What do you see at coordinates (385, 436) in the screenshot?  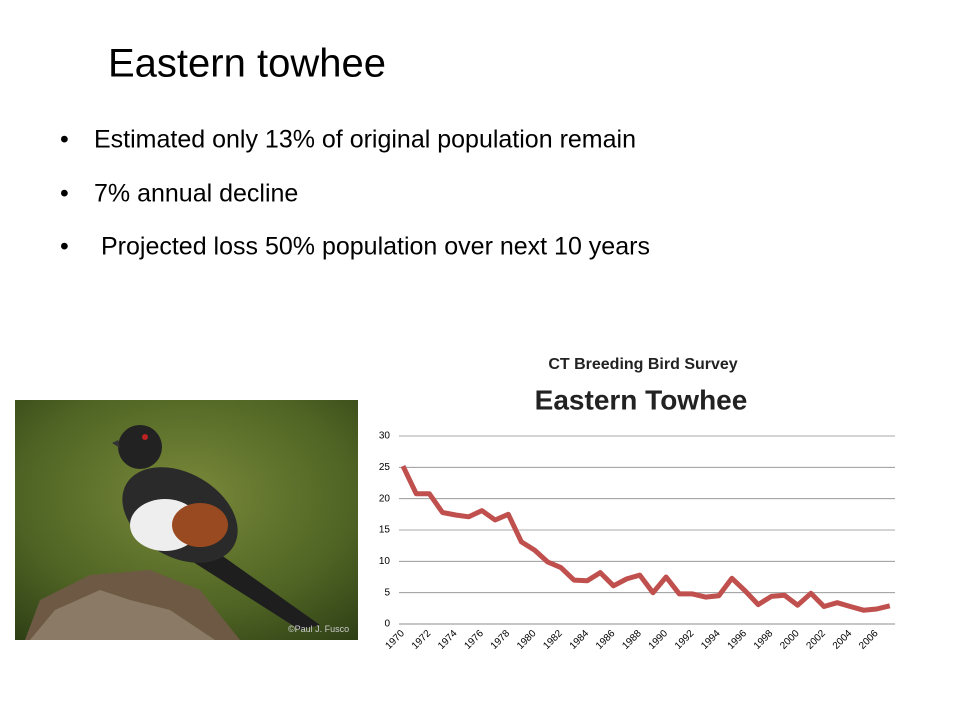 I see `y-tick-label: 30` at bounding box center [385, 436].